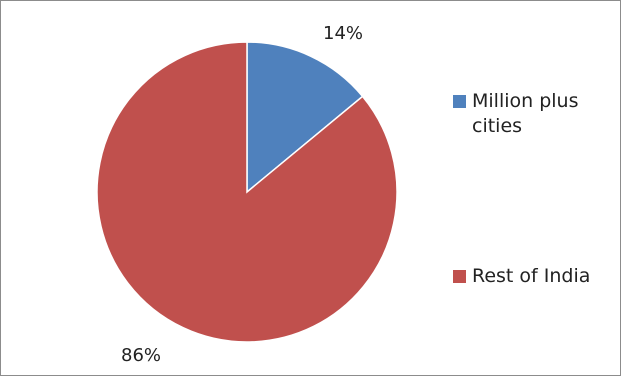  Describe the element at coordinates (459, 101) in the screenshot. I see `legend-swatch-million-plus-cities` at that location.